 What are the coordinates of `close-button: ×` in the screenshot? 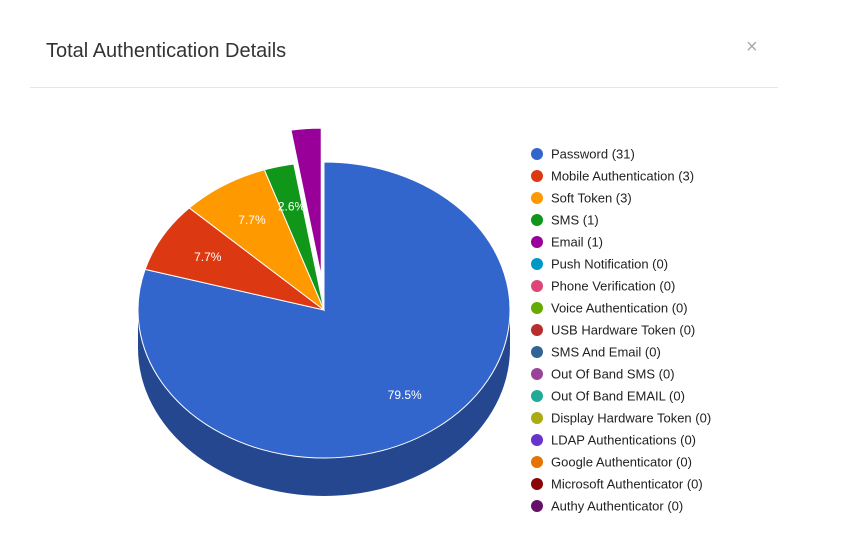 It's located at (752, 47).